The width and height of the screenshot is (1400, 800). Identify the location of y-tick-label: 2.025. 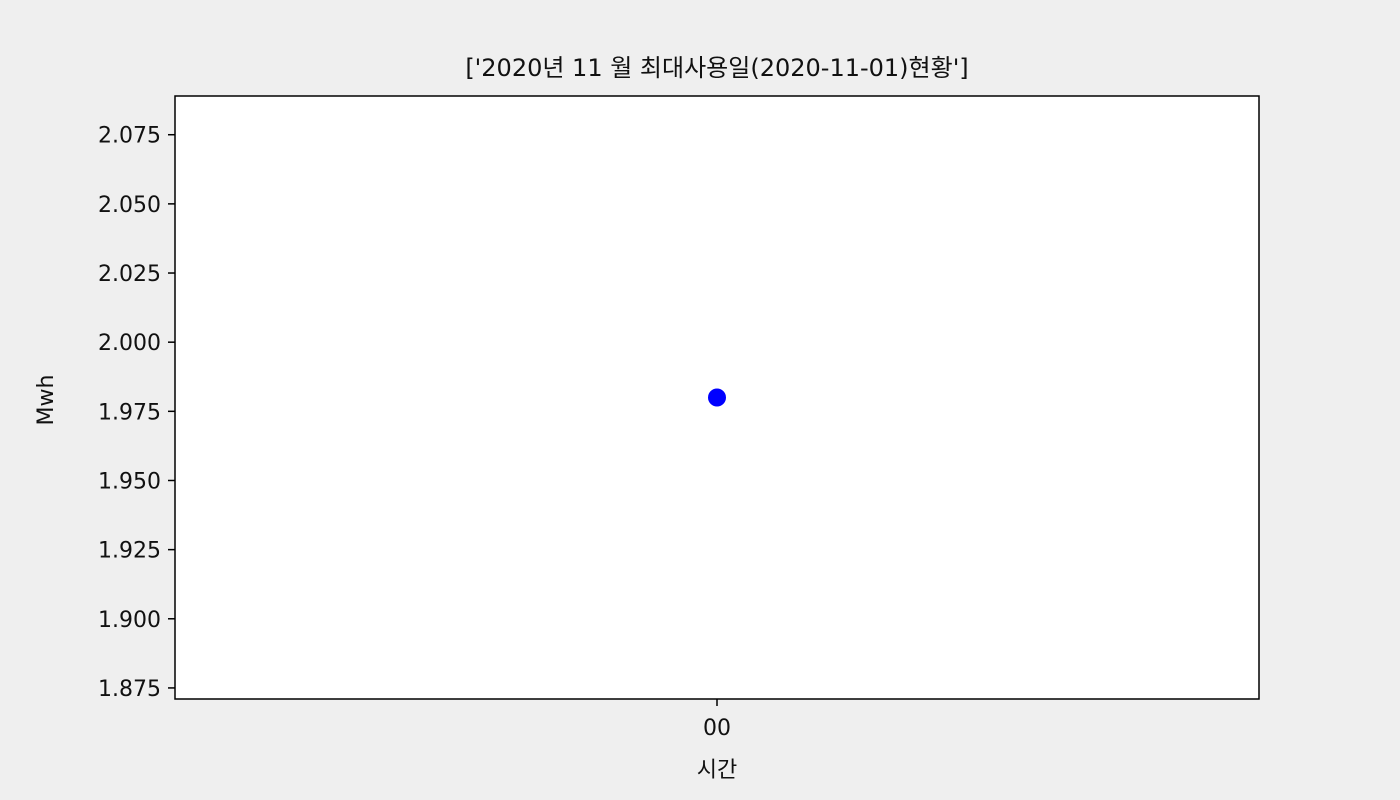
(129, 274).